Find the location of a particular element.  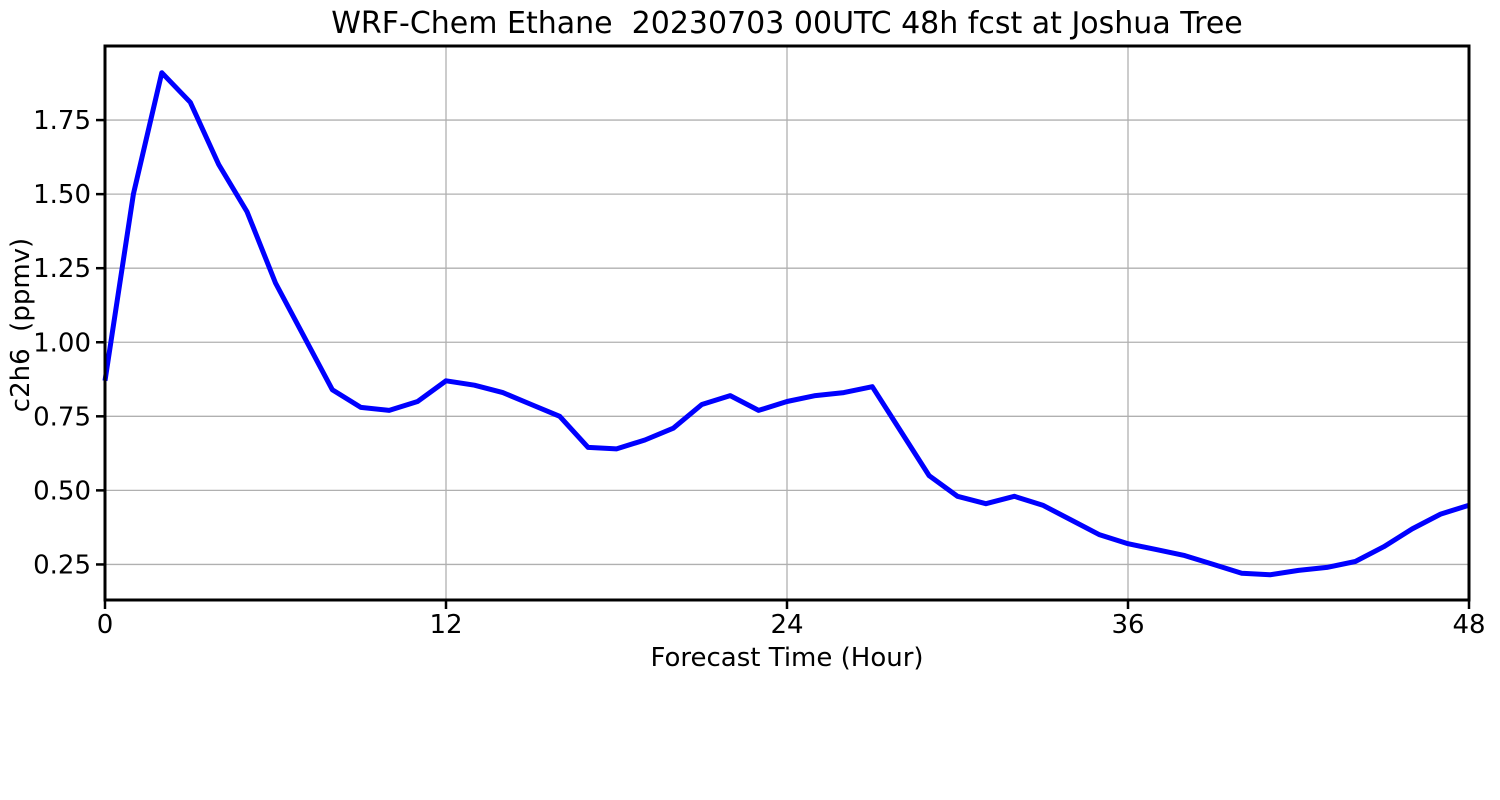

x-tick-label: 48 is located at coordinates (1468, 625).